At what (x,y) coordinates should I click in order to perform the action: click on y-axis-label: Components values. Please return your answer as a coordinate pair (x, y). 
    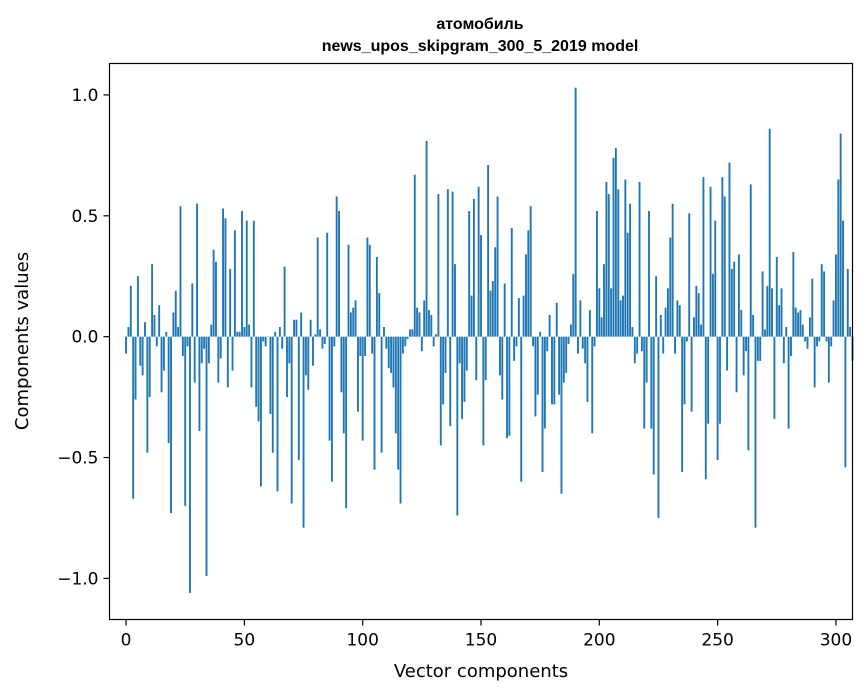
    Looking at the image, I should click on (22, 341).